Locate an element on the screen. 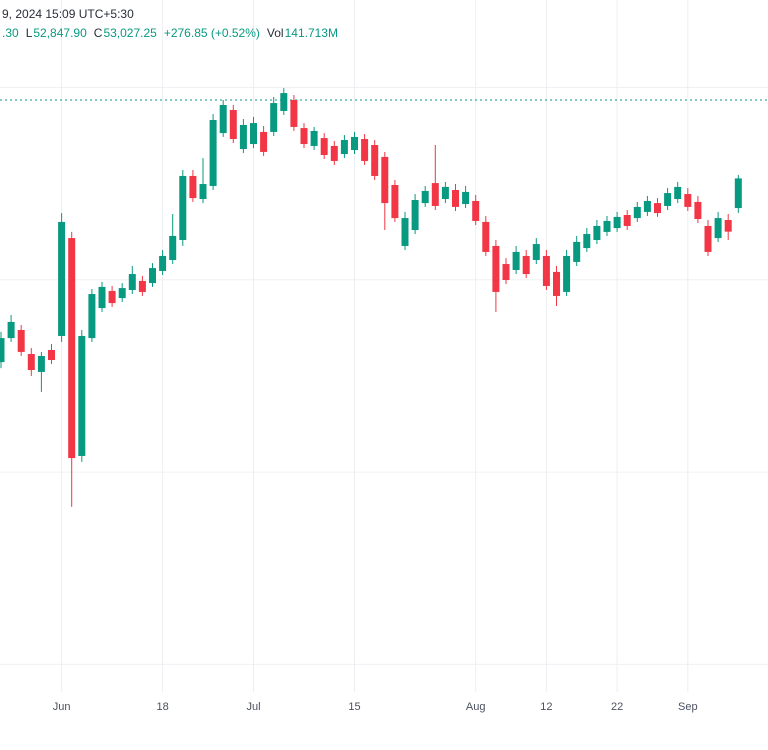  legend-low: L 52,847.90 is located at coordinates (56, 33).